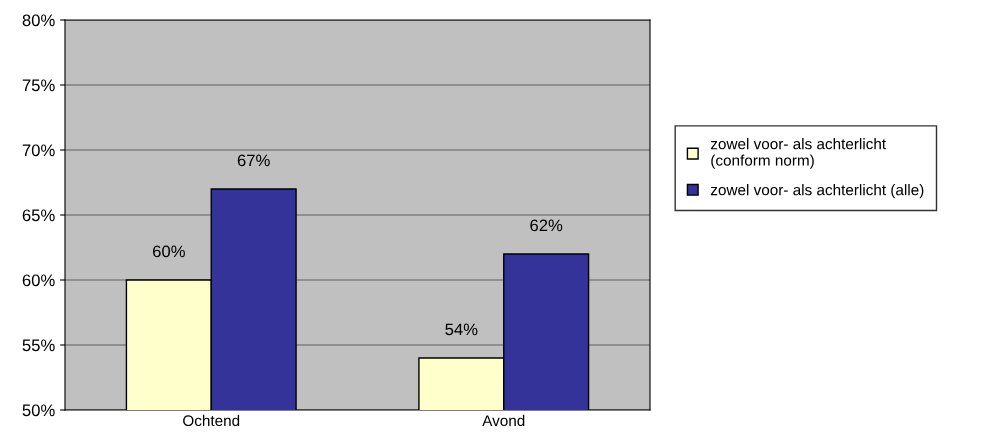  I want to click on x-tick-label: Ochtend, so click(211, 420).